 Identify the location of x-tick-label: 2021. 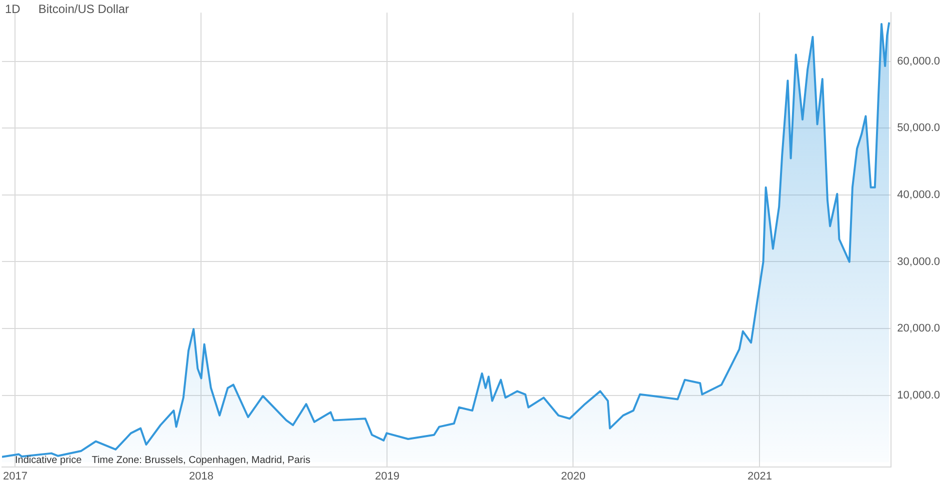
(759, 476).